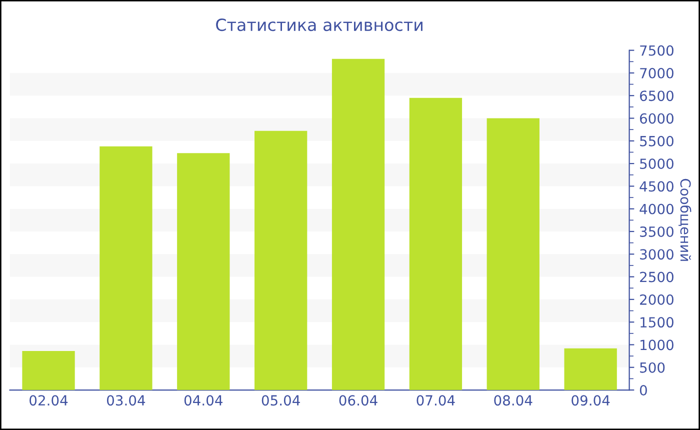  I want to click on y-tick-label: 4000, so click(657, 209).